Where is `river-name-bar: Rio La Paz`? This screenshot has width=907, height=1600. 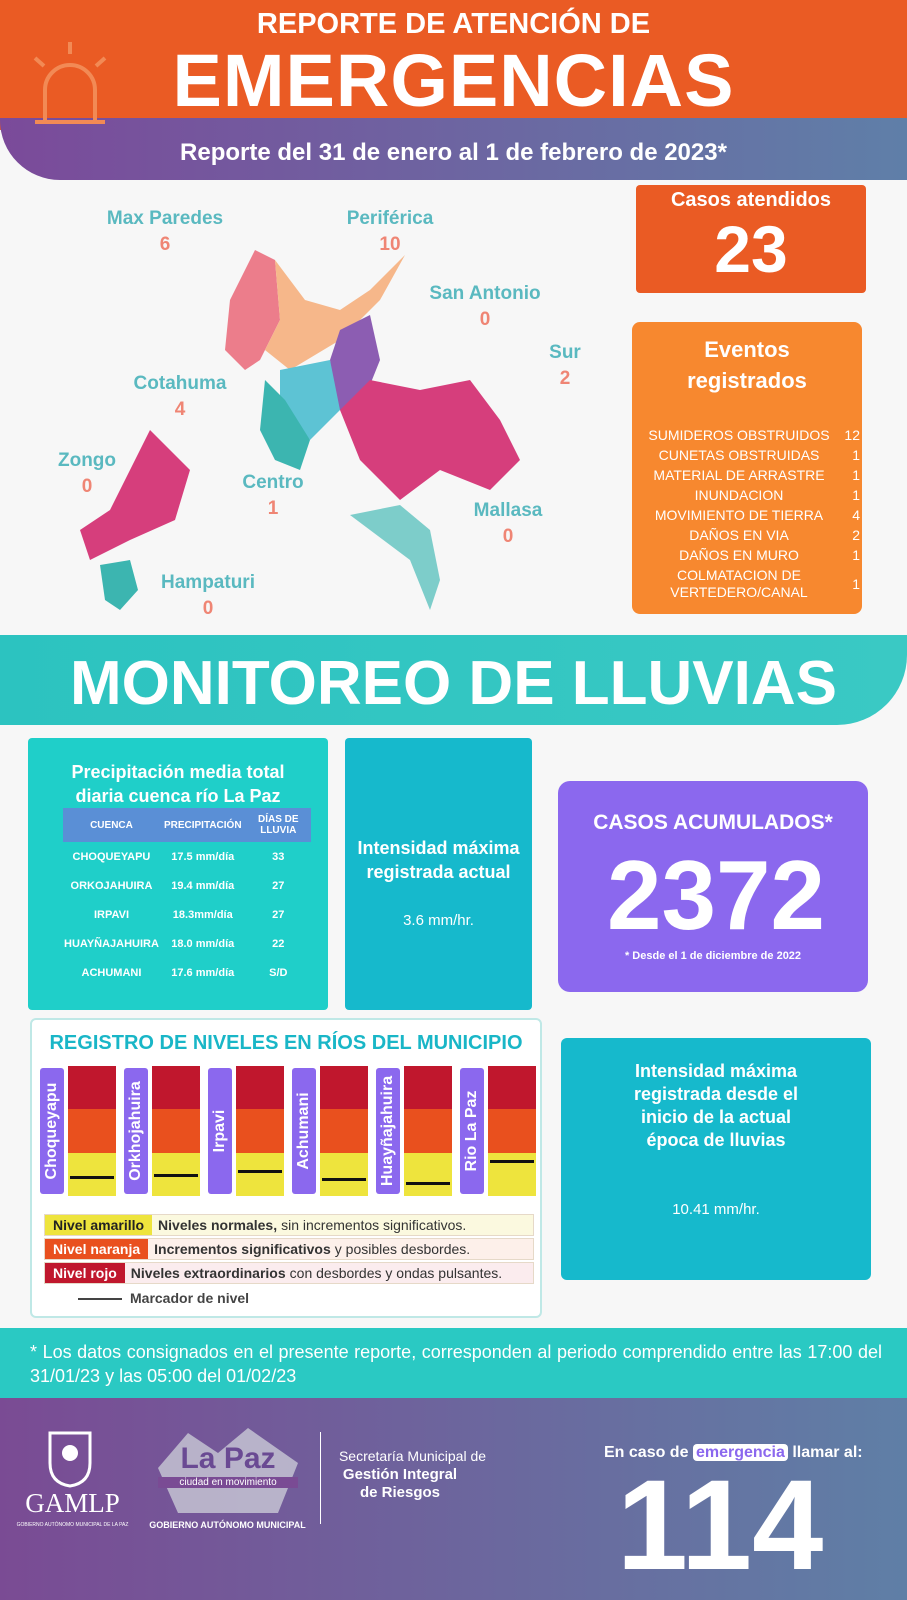
river-name-bar: Rio La Paz is located at coordinates (472, 1131).